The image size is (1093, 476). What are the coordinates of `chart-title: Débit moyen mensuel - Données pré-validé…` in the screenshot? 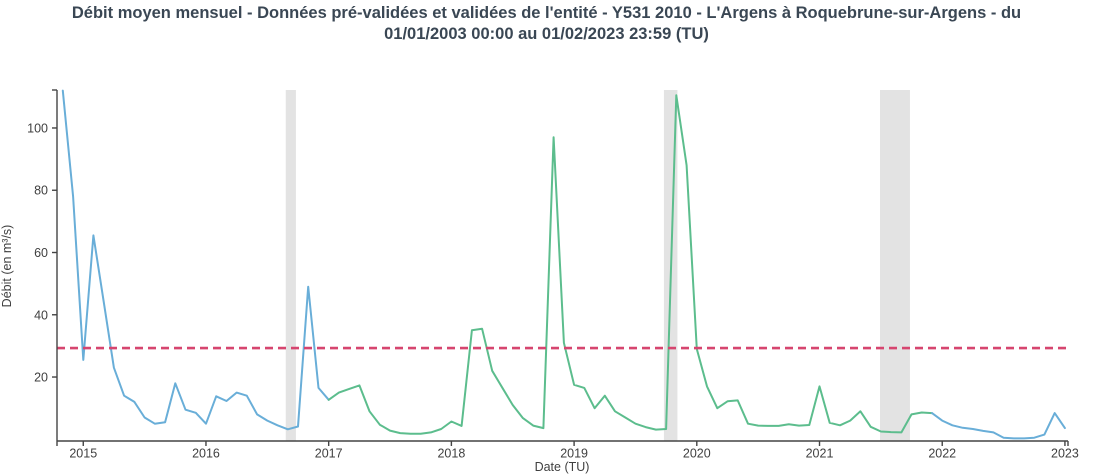 It's located at (546, 24).